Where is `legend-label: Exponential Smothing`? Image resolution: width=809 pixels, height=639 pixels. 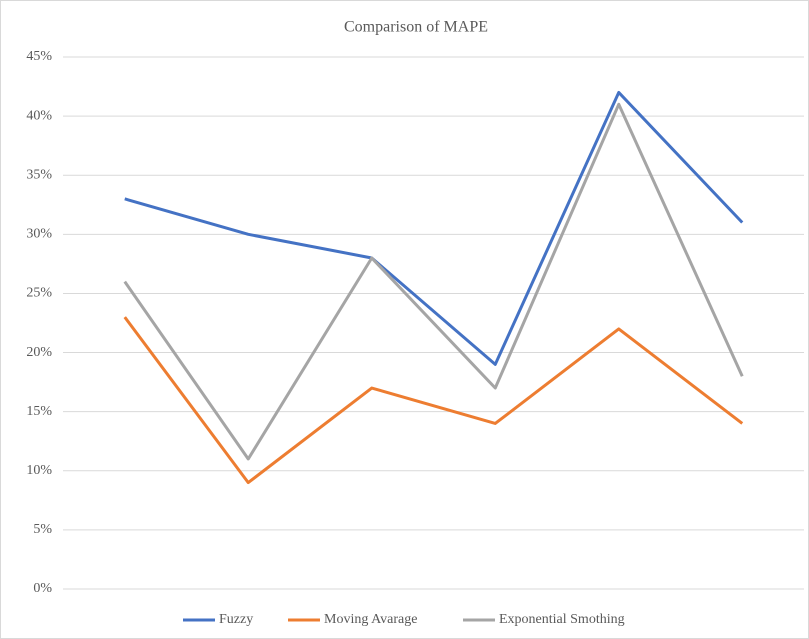
legend-label: Exponential Smothing is located at coordinates (562, 619).